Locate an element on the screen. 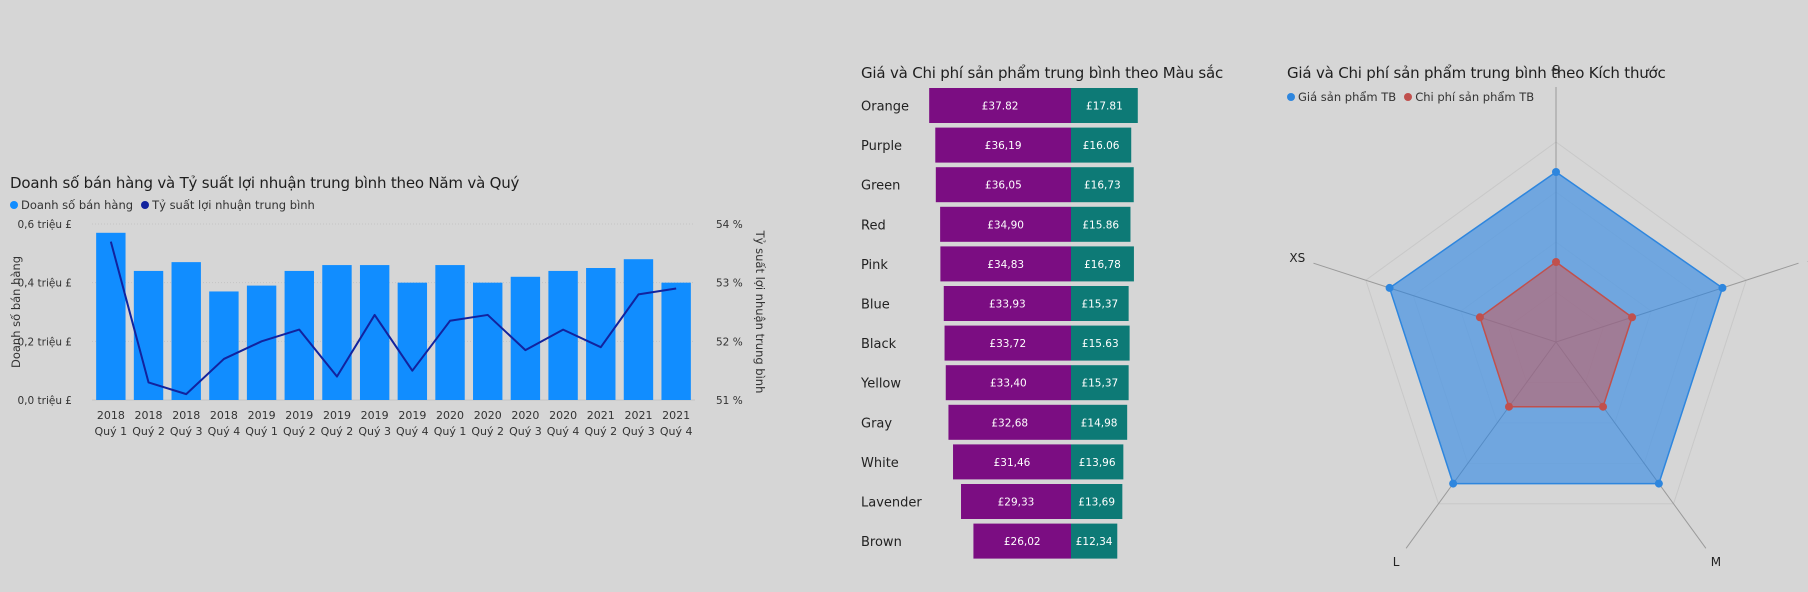 The width and height of the screenshot is (1808, 592). bar-cost-label: £16,78 is located at coordinates (1102, 265).